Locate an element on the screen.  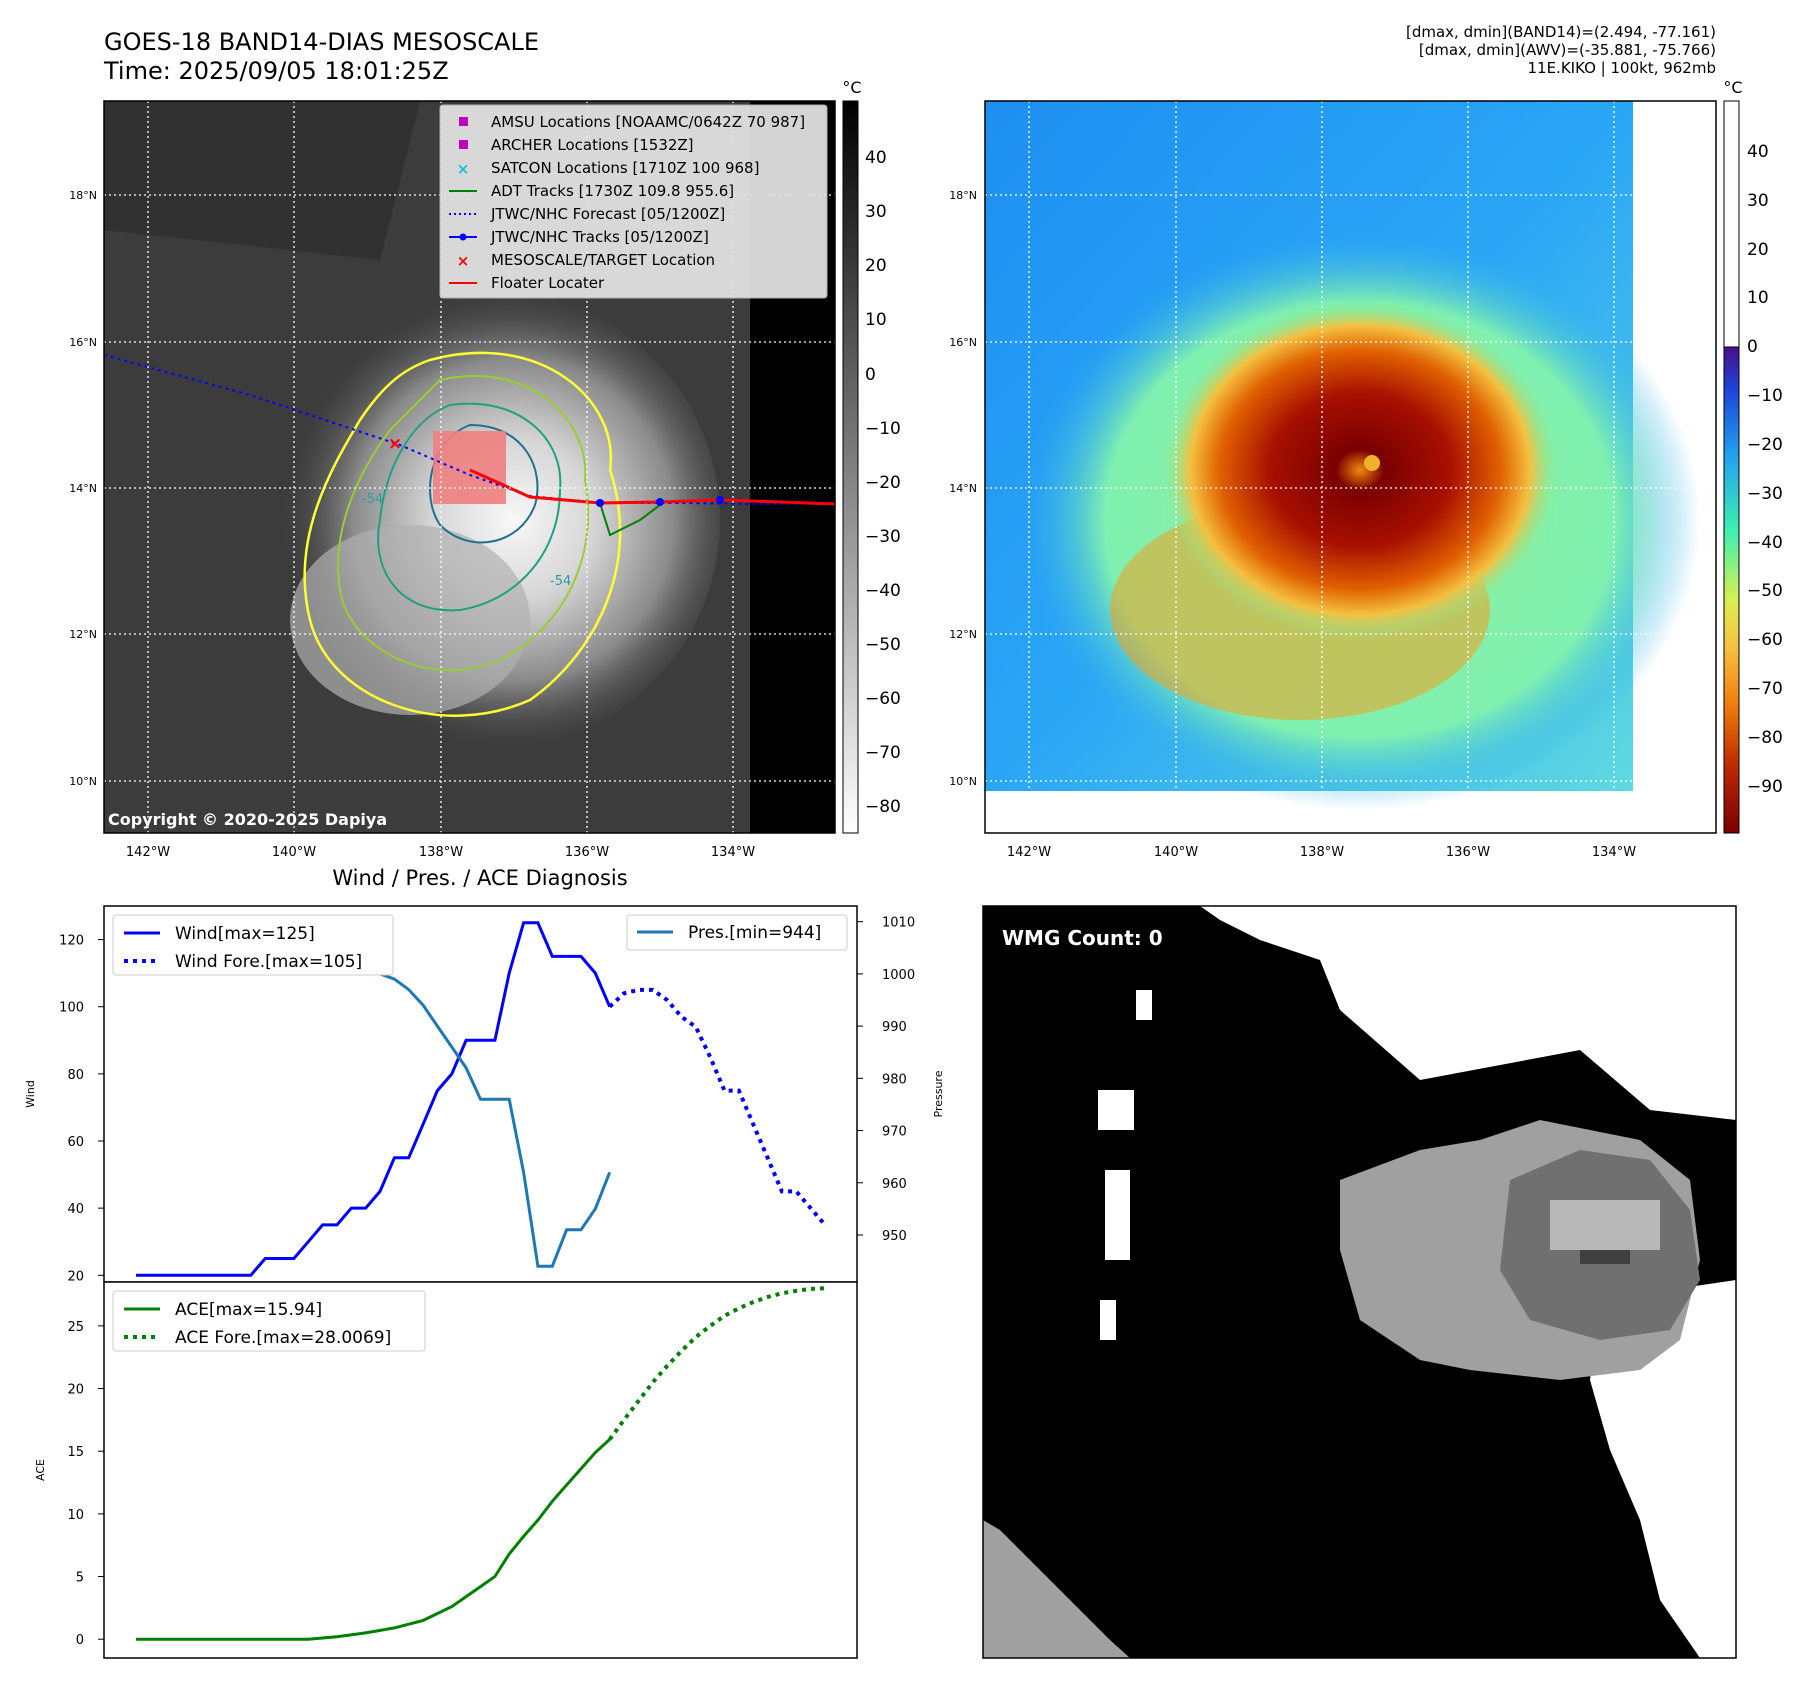
wind-axis-label: Wind is located at coordinates (30, 1094).